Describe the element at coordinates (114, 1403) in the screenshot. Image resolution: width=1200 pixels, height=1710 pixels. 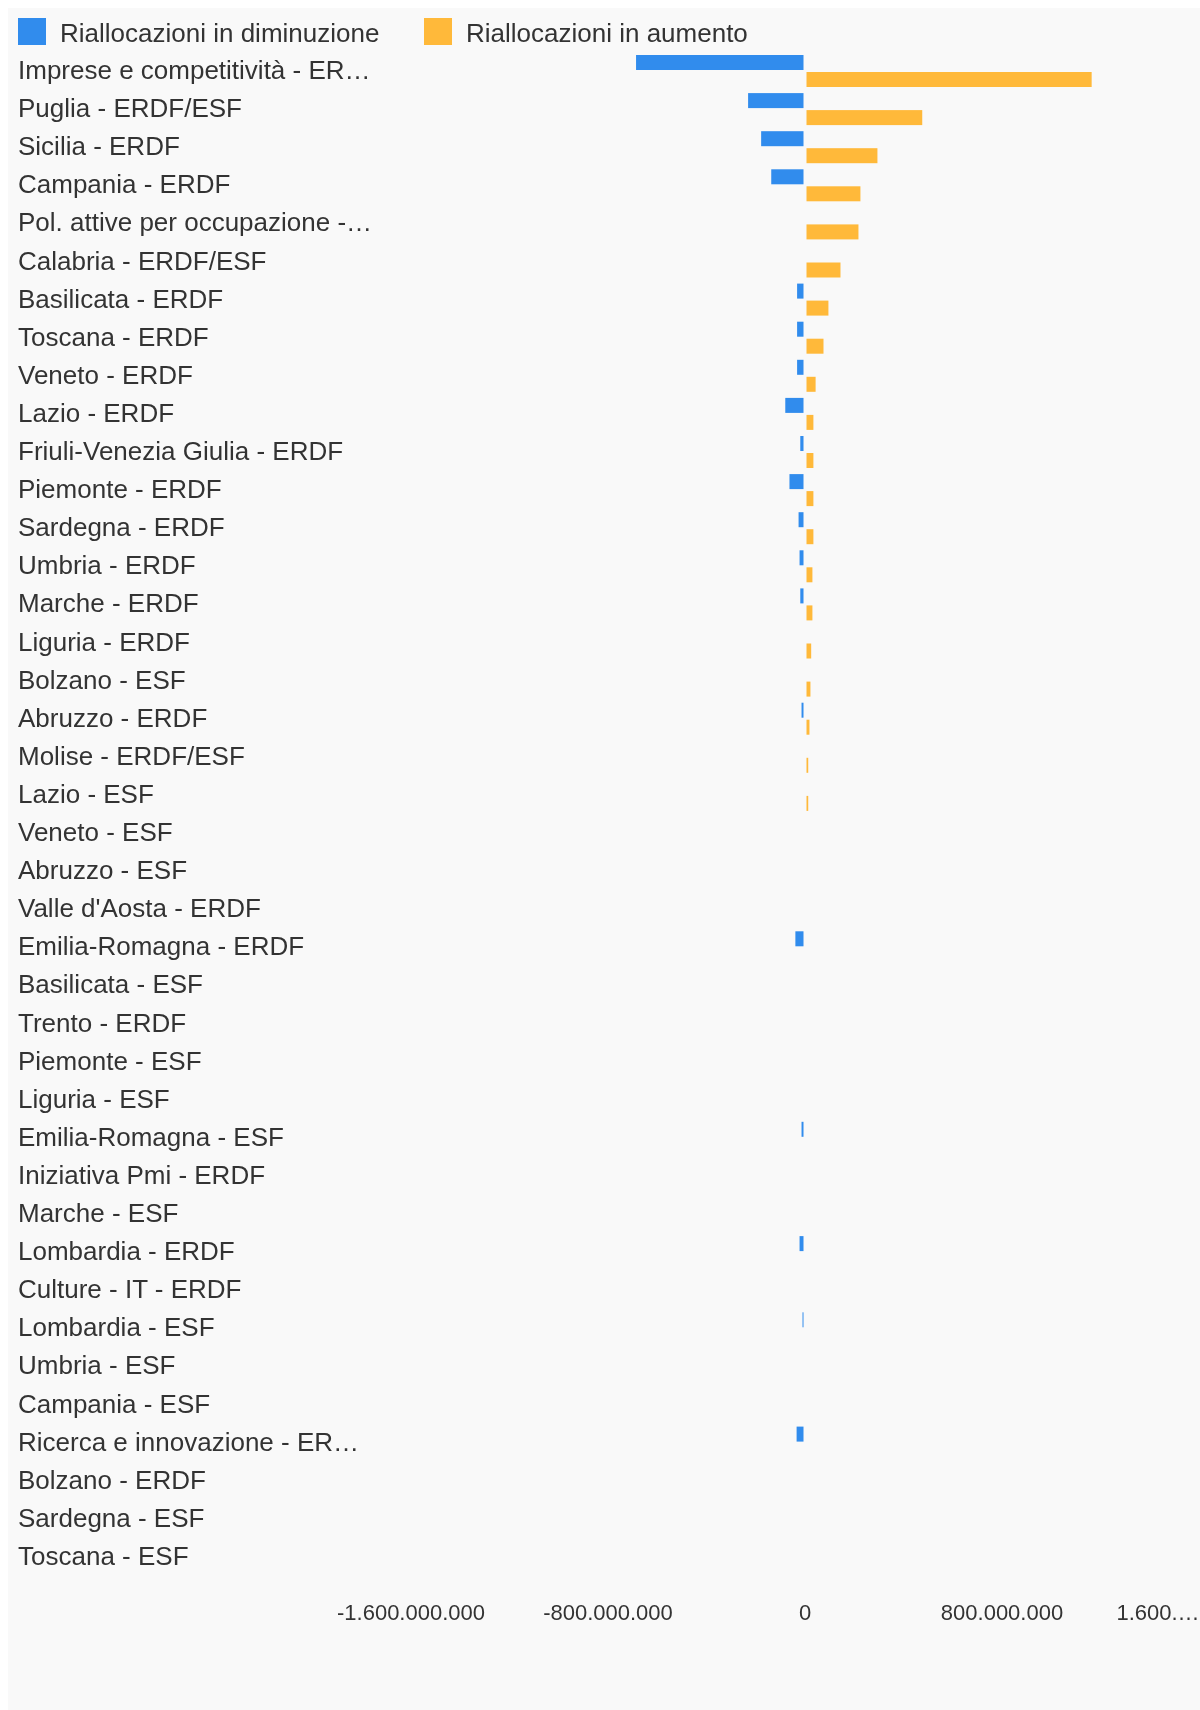
I see `y-tick-label: Campania - ESF` at that location.